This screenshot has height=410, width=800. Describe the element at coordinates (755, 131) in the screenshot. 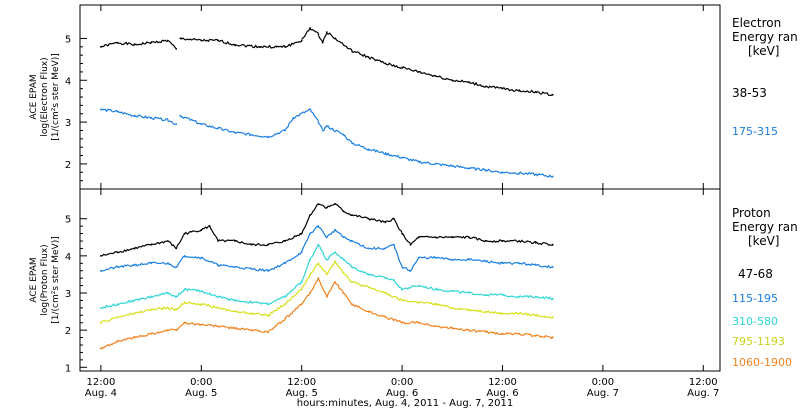

I see `electron-legend-175-315: 175-315` at that location.